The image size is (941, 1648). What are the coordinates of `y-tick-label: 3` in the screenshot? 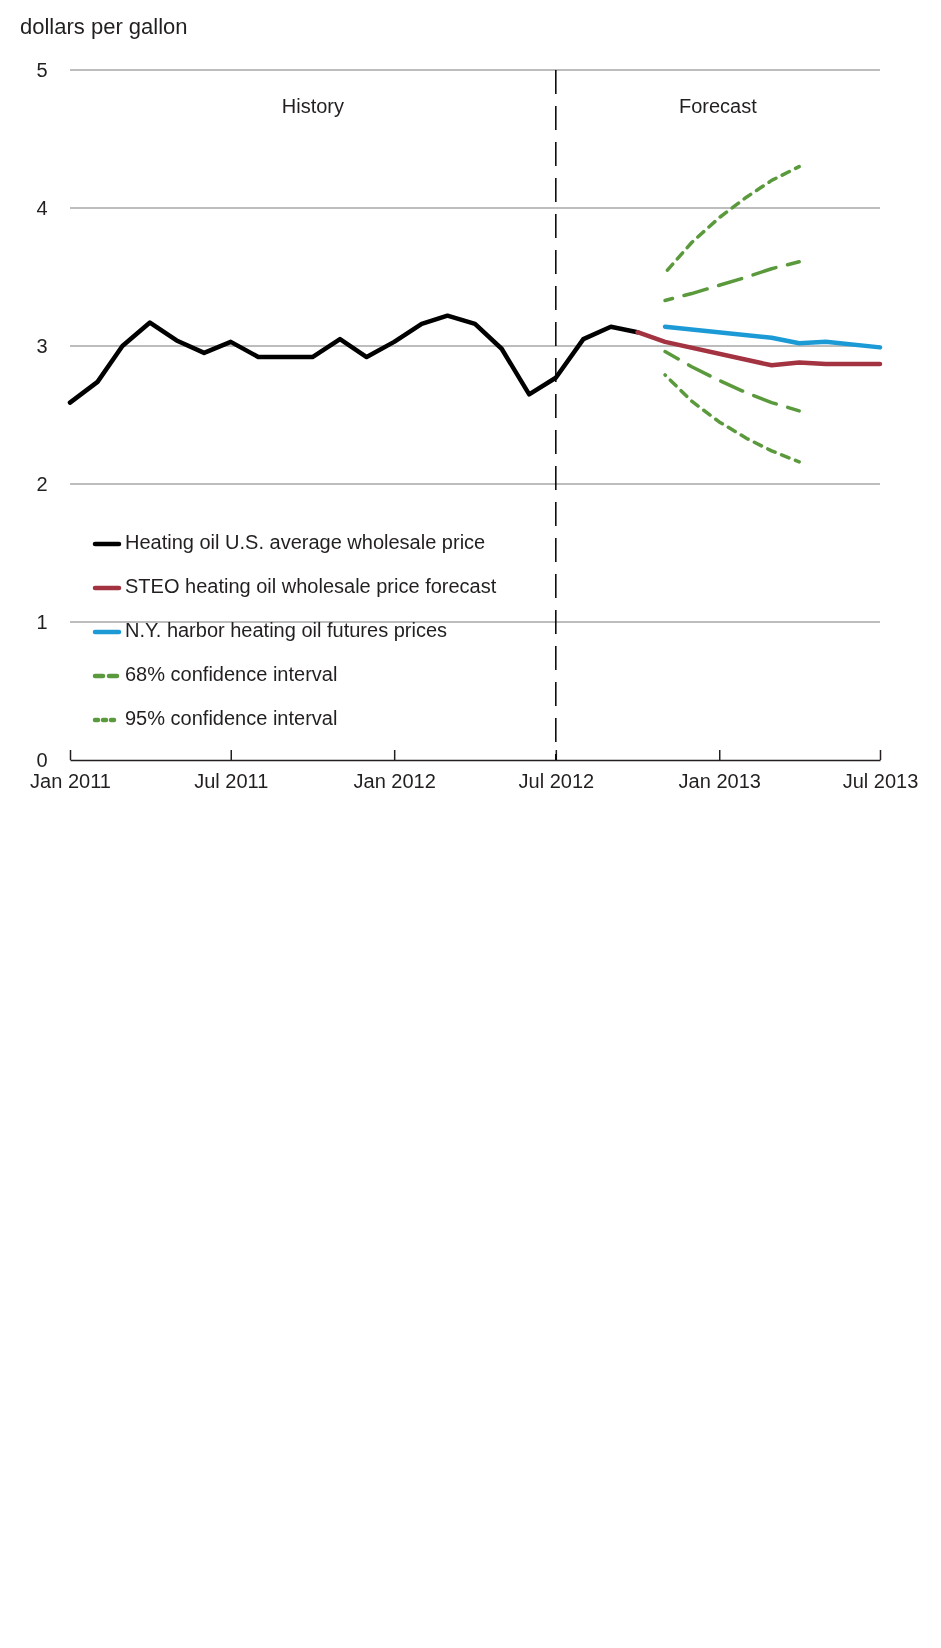 It's located at (42, 345).